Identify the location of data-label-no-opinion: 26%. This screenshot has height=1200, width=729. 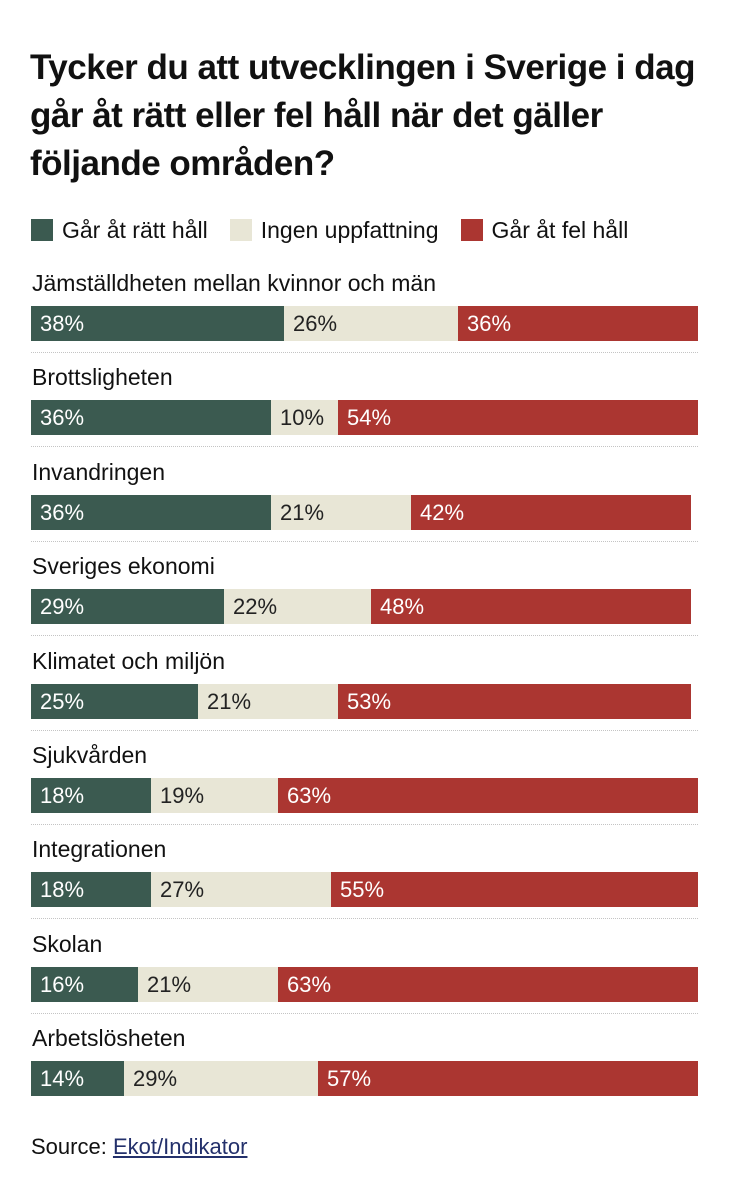
(315, 323).